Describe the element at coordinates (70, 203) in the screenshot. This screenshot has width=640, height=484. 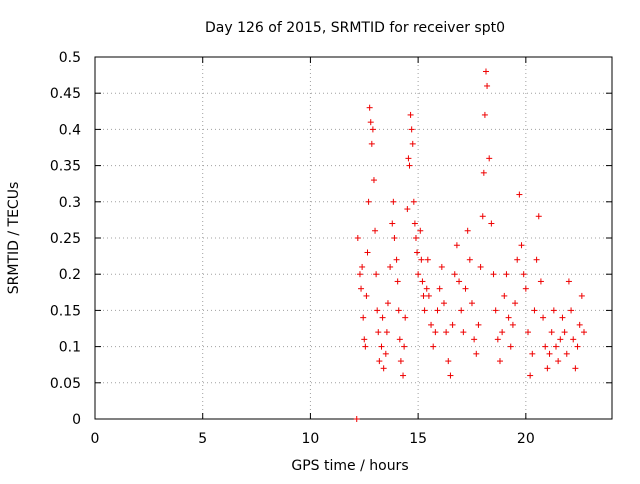
I see `y-tick-label: 0.3` at that location.